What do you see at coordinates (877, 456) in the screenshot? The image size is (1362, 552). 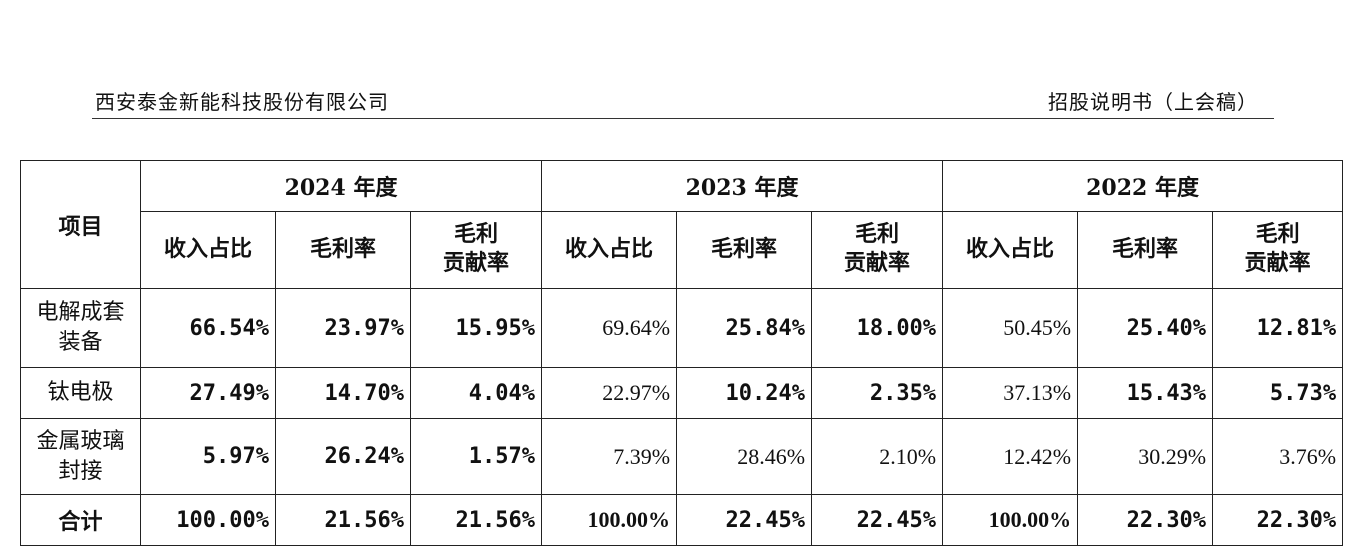 I see `table-cell: 2.10%` at bounding box center [877, 456].